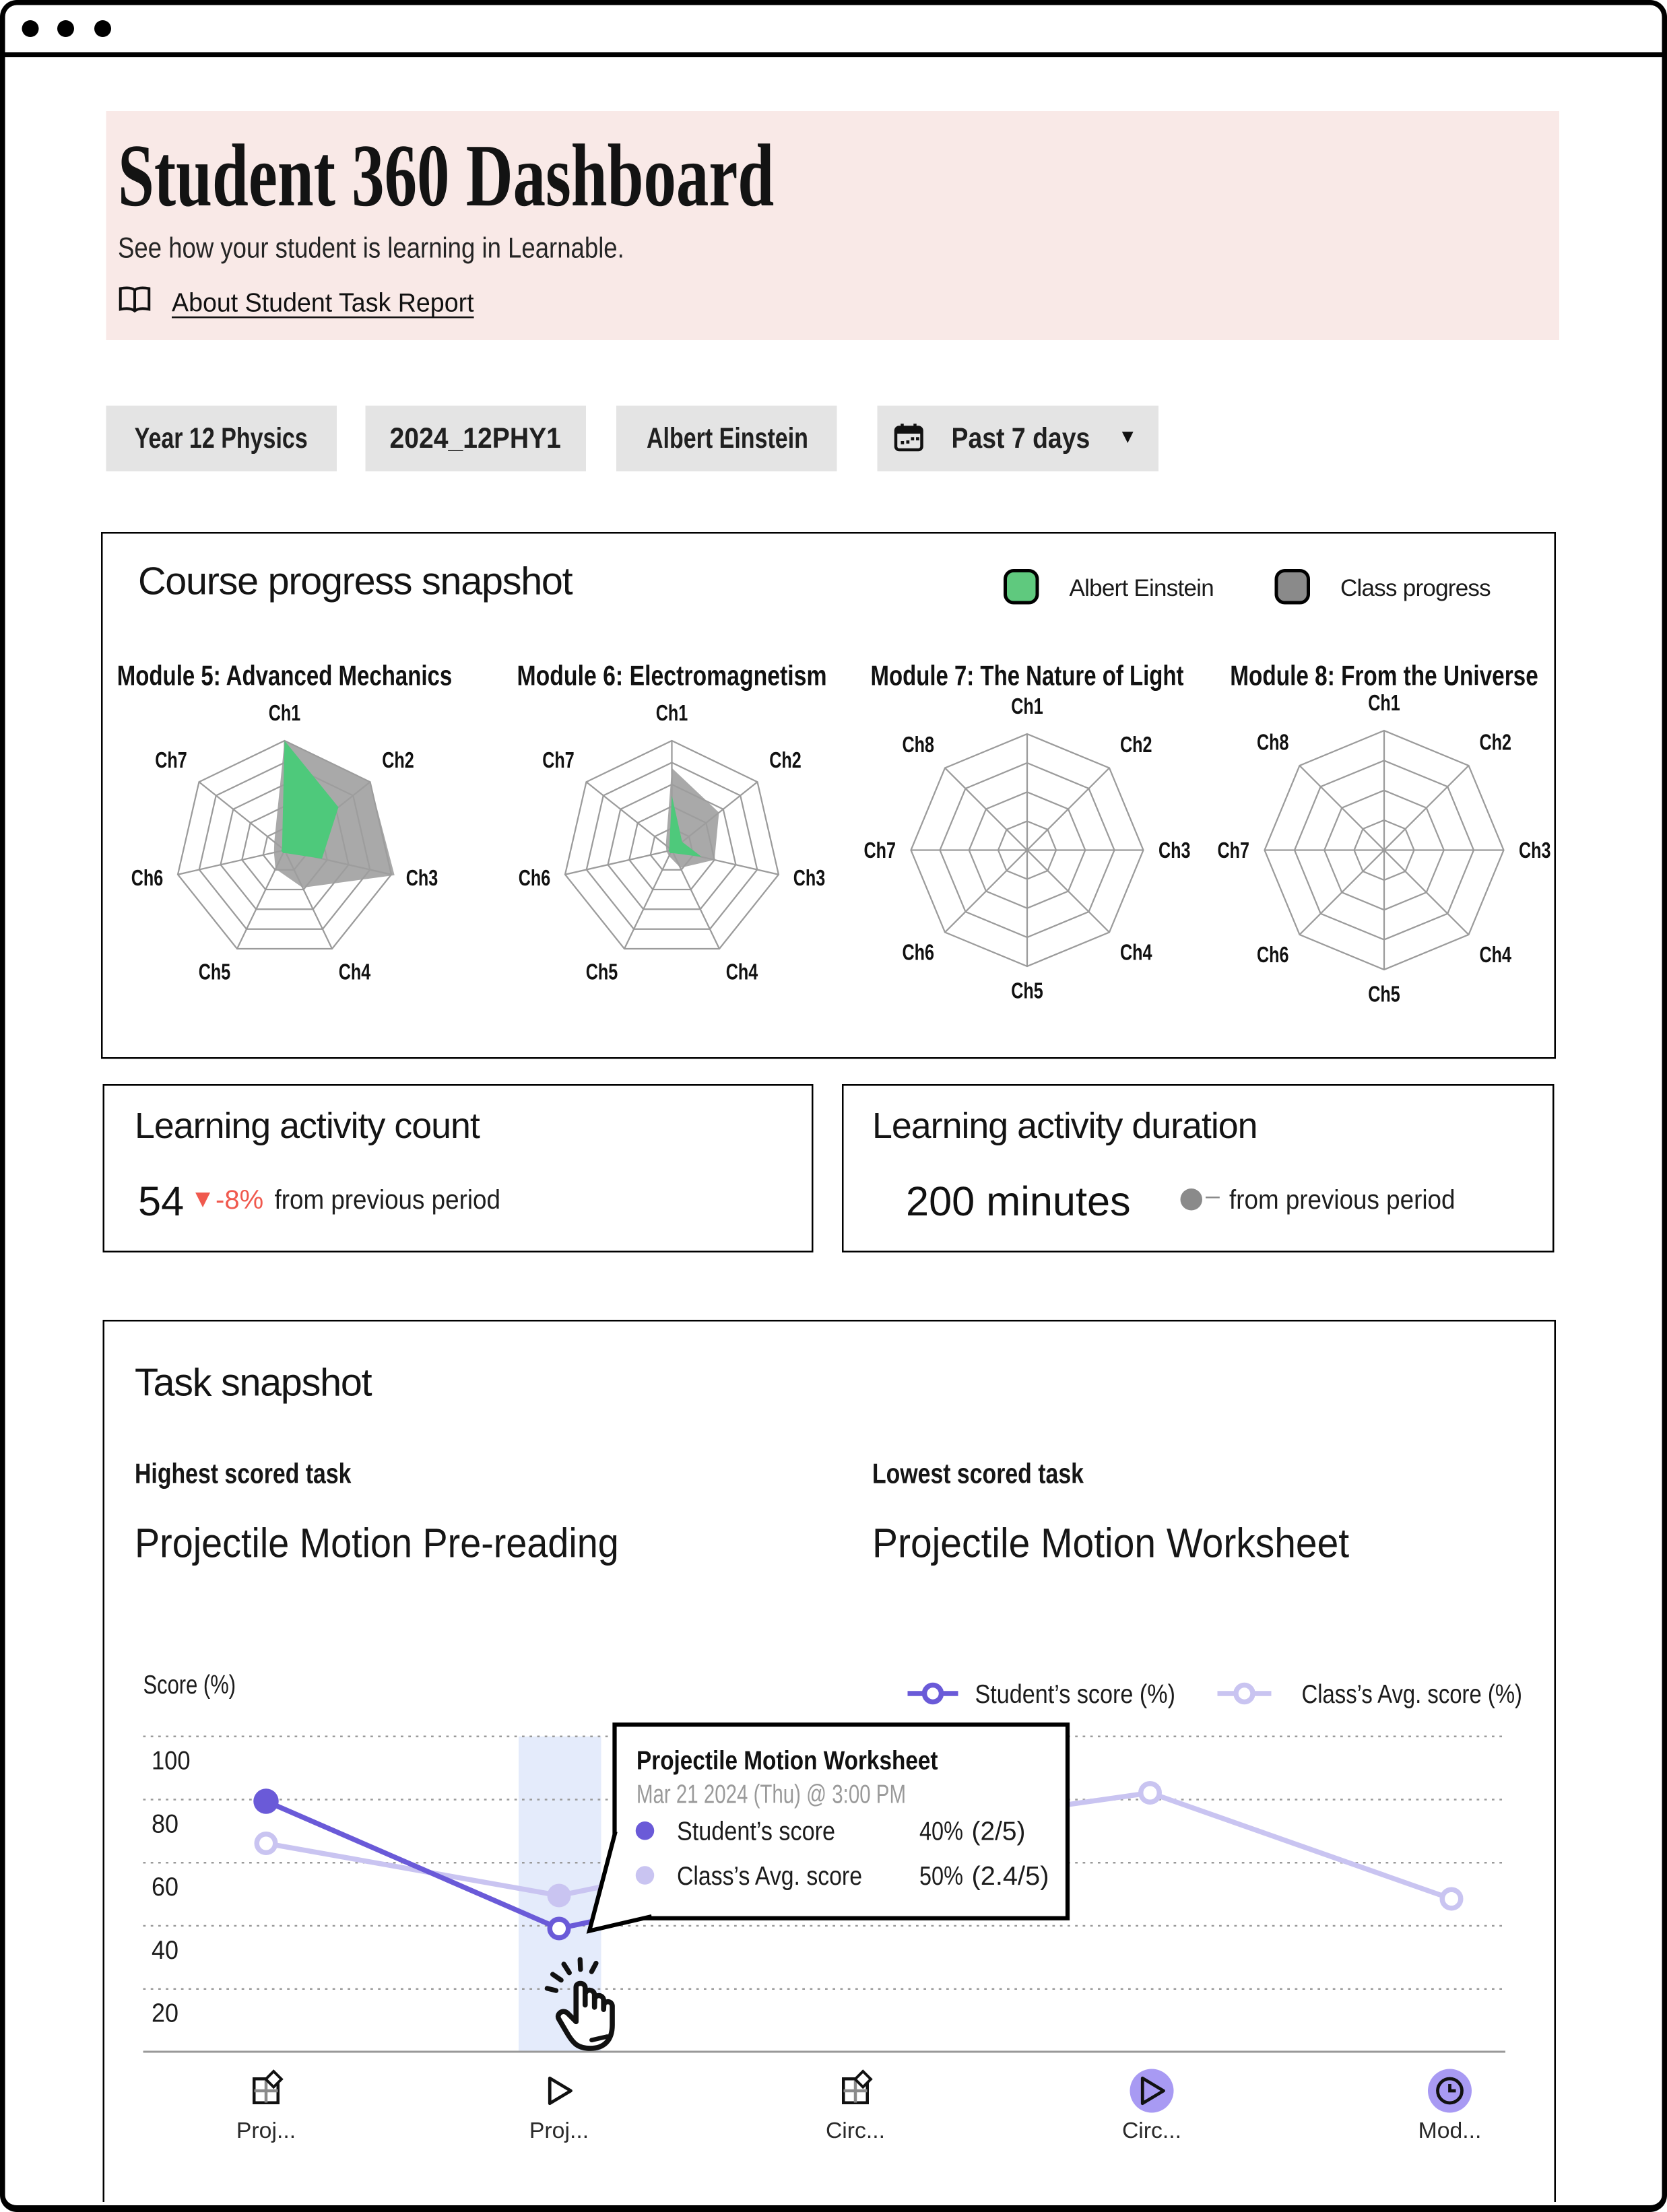 The width and height of the screenshot is (1667, 2212). What do you see at coordinates (1075, 1695) in the screenshot?
I see `svg-text: Student’s score (%)` at bounding box center [1075, 1695].